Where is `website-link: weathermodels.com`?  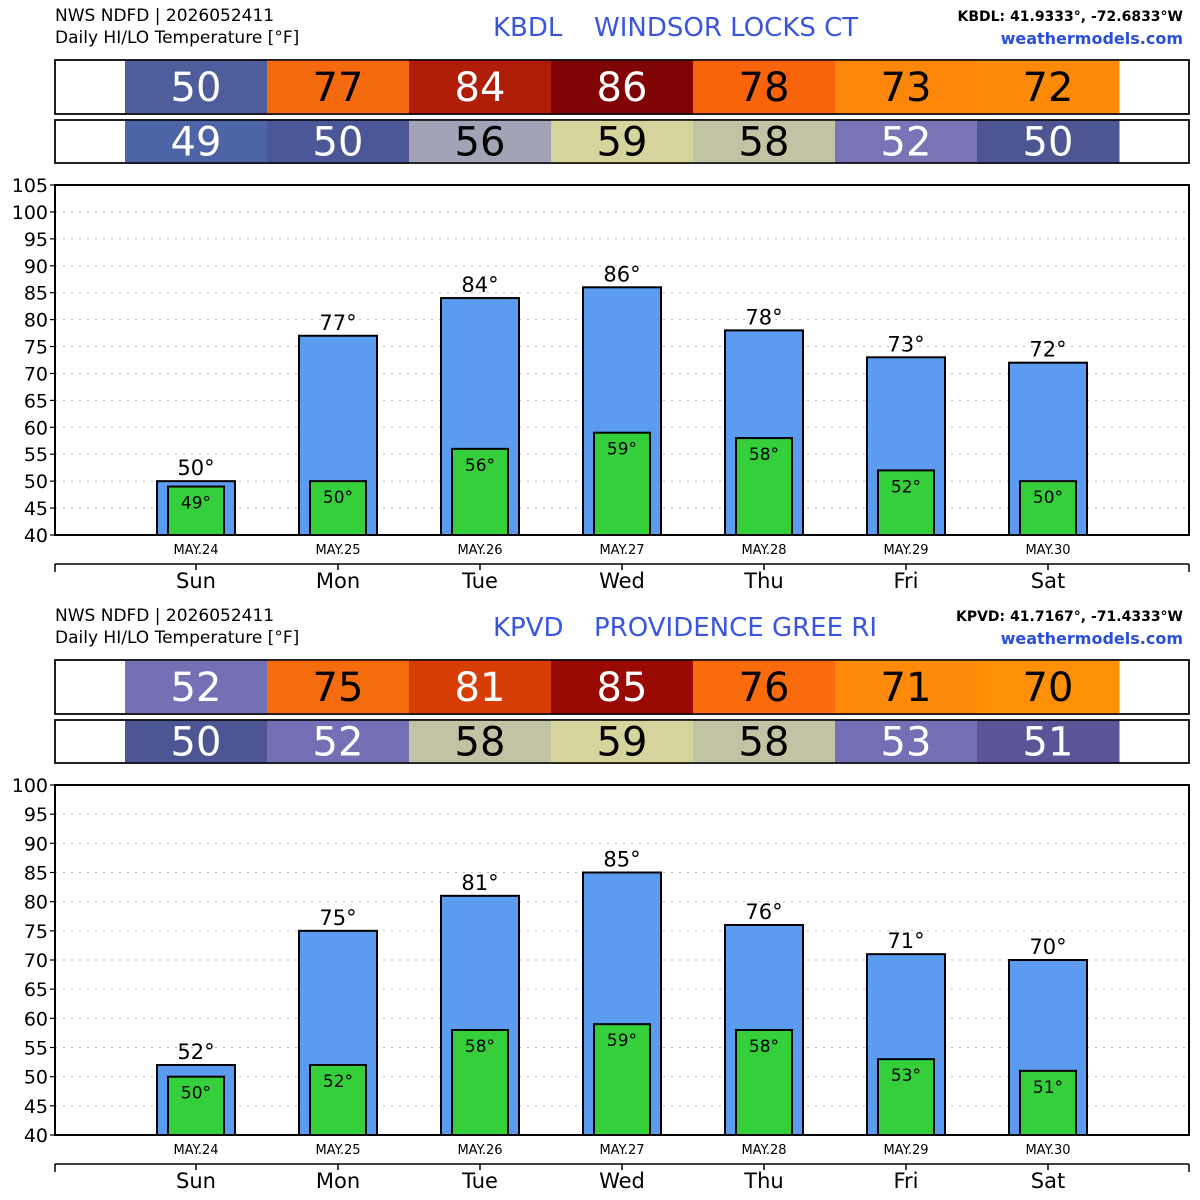
website-link: weathermodels.com is located at coordinates (1092, 38).